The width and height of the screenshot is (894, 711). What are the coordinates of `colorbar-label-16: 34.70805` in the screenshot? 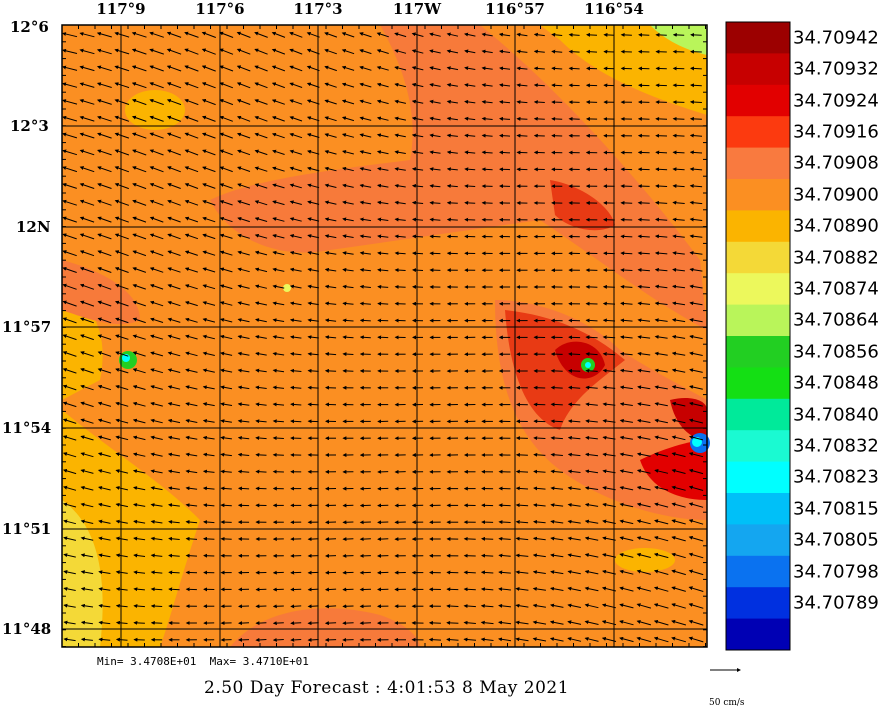 It's located at (836, 540).